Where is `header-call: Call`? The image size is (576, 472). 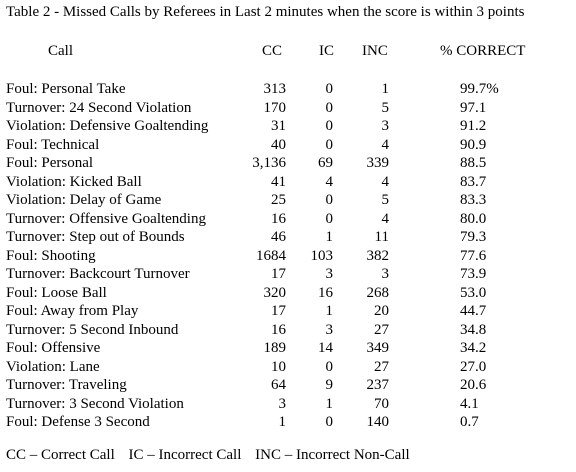 header-call: Call is located at coordinates (60, 51).